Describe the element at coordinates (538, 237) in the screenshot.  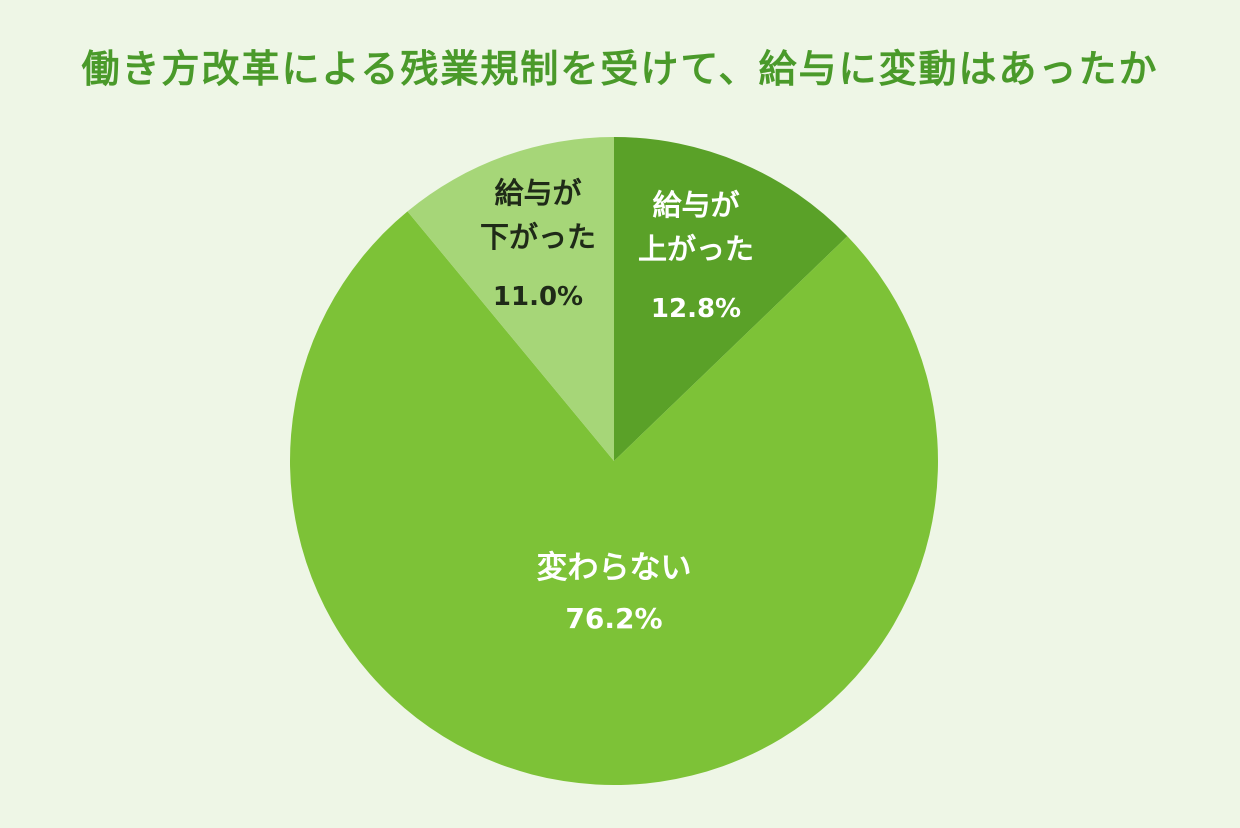
I see `slice-2-label-line-1: 下がった` at that location.